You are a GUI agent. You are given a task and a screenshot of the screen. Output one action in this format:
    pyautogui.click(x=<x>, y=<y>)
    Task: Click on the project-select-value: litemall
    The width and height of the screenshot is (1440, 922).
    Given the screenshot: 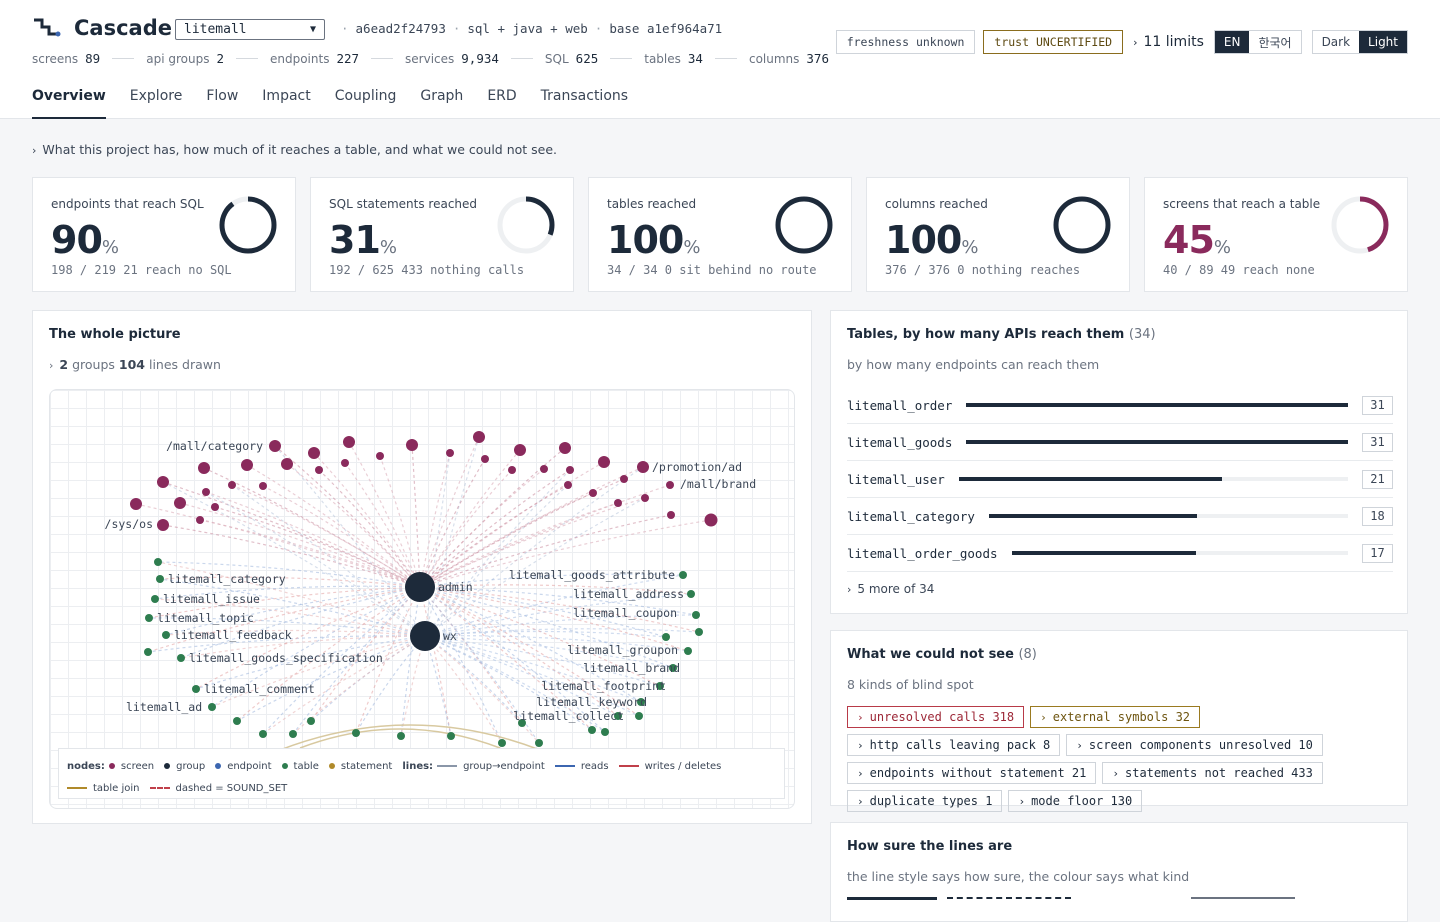 What is the action you would take?
    pyautogui.click(x=215, y=29)
    